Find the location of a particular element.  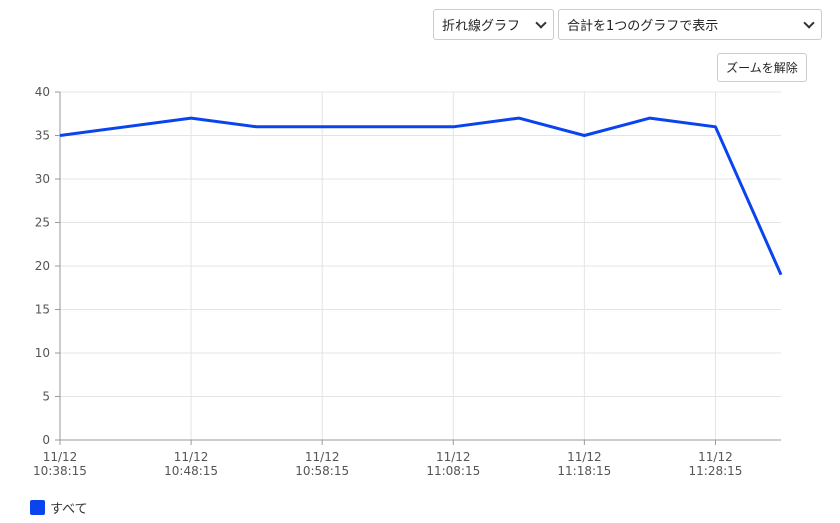

x-tick-label-line: 10:48:15 is located at coordinates (191, 471).